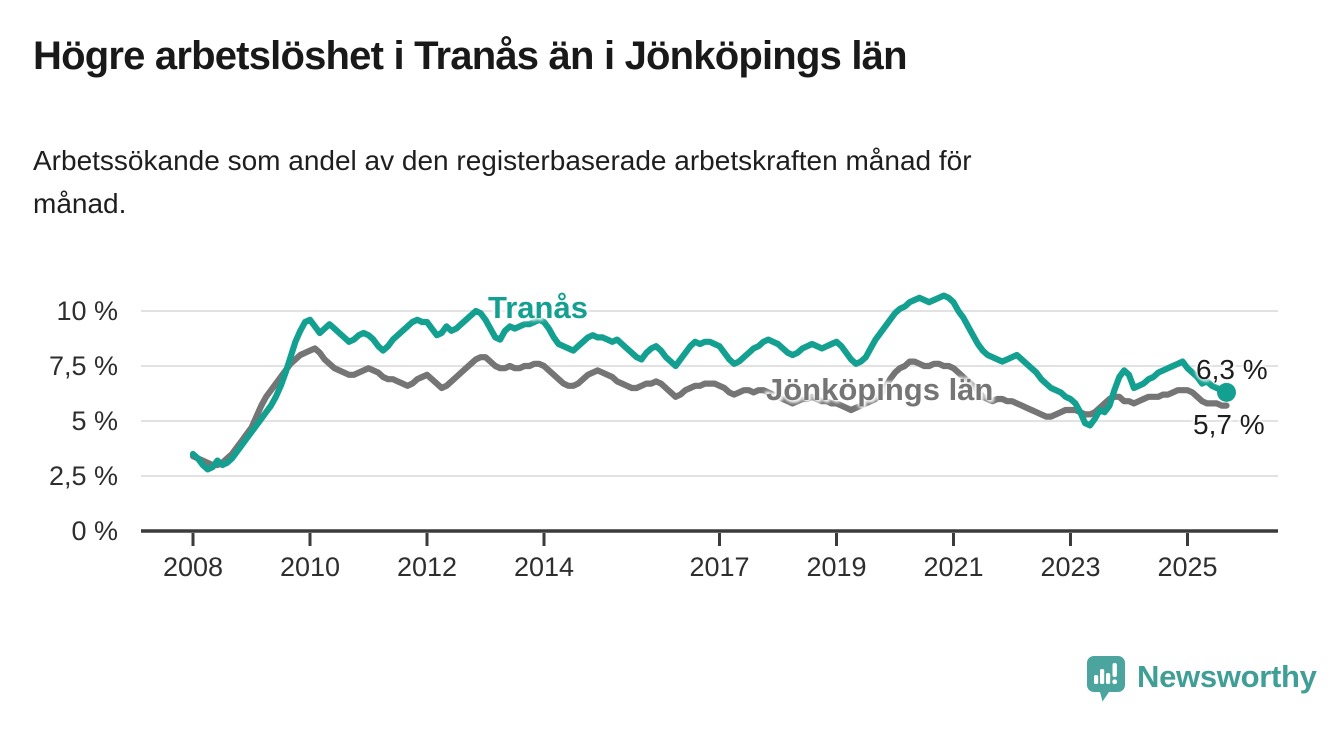 This screenshot has width=1340, height=734. Describe the element at coordinates (310, 567) in the screenshot. I see `x-tick-label: 2010` at that location.